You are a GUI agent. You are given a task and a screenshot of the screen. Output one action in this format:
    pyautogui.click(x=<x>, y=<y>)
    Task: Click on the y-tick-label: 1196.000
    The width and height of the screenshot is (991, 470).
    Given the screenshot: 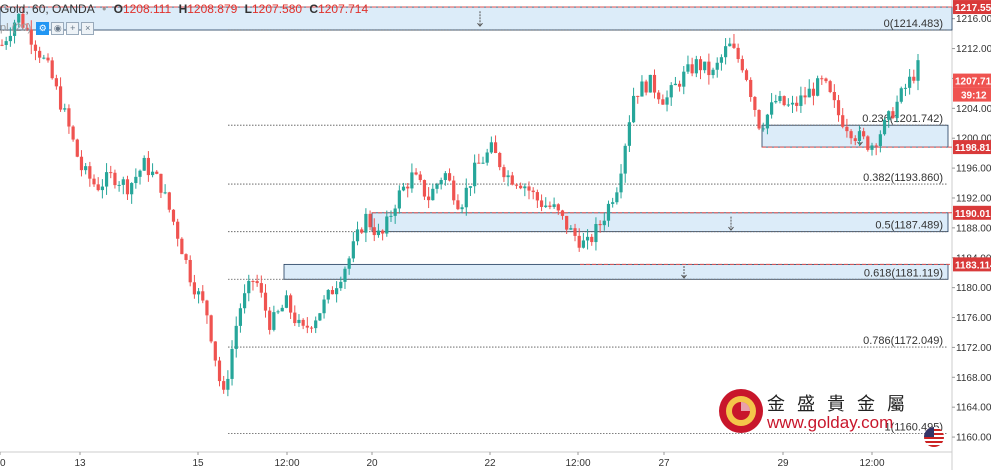 What is the action you would take?
    pyautogui.click(x=973, y=169)
    